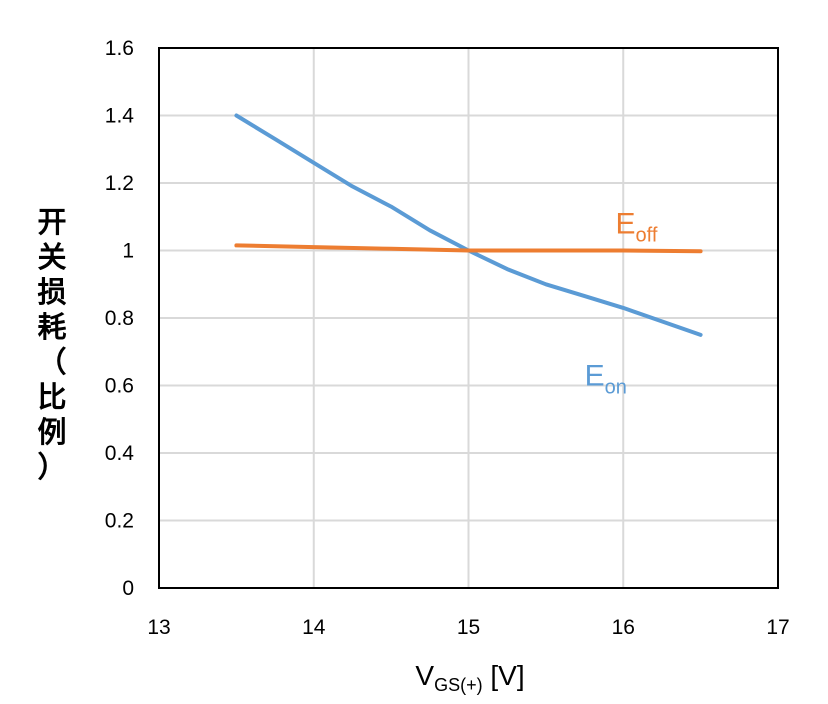  I want to click on y-tick-label: 1.4, so click(120, 116).